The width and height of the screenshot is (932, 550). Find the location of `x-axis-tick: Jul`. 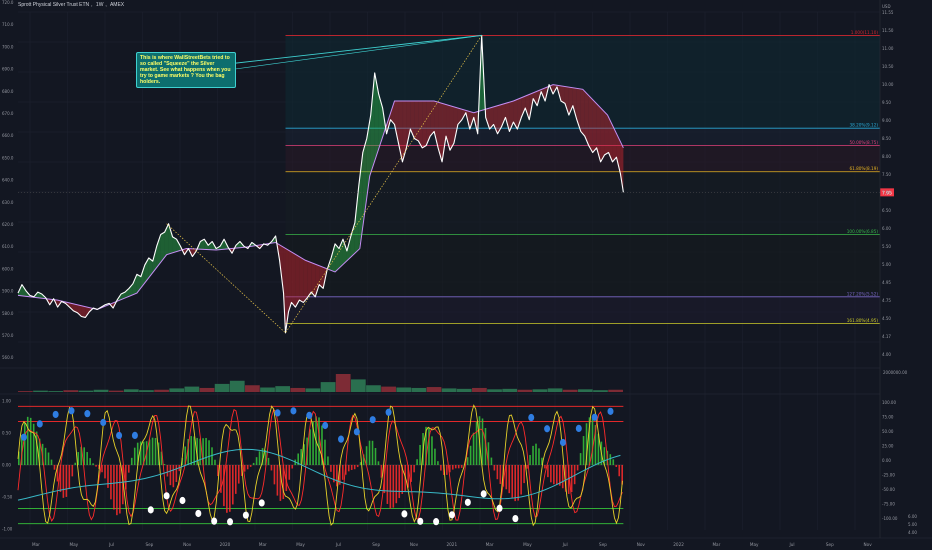

x-axis-tick: Jul is located at coordinates (791, 544).